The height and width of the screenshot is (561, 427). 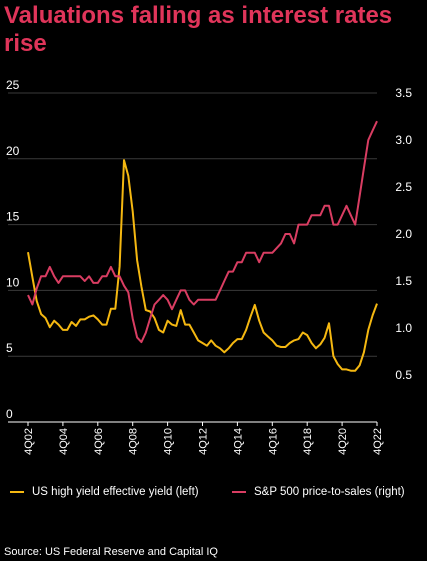 I want to click on right-tick-label: 0.5, so click(x=403, y=375).